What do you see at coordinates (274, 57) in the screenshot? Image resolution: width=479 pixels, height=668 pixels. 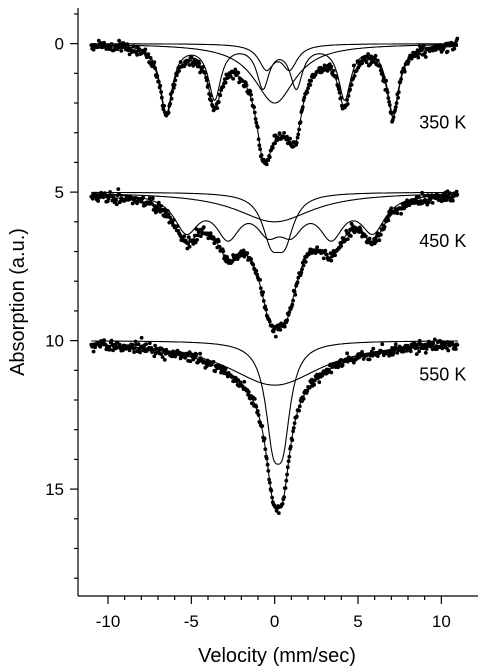 I see `component-line` at bounding box center [274, 57].